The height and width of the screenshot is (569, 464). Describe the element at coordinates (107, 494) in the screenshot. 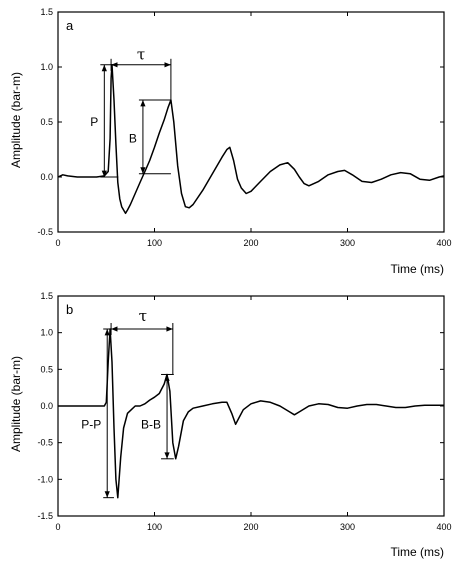

I see `annotation-PP-arrow-bottom` at that location.